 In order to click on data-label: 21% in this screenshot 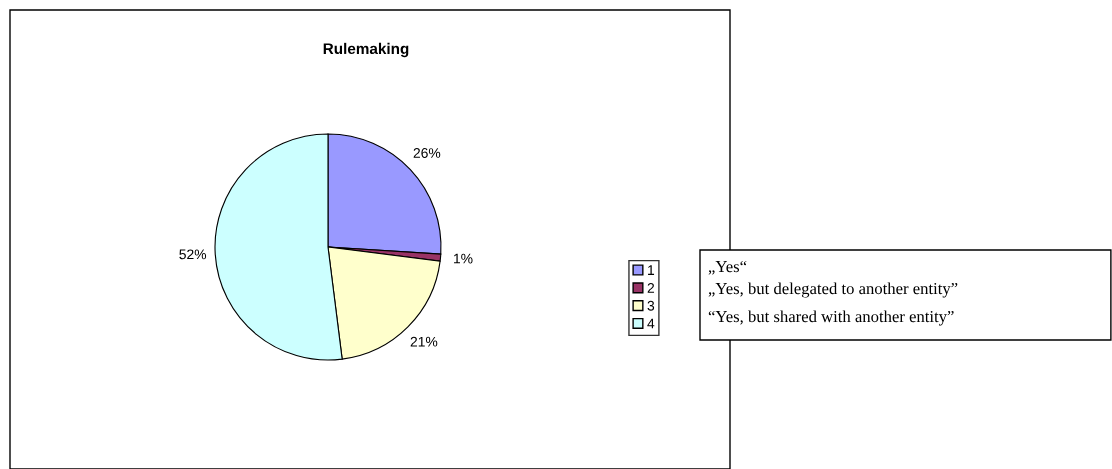, I will do `click(424, 341)`.